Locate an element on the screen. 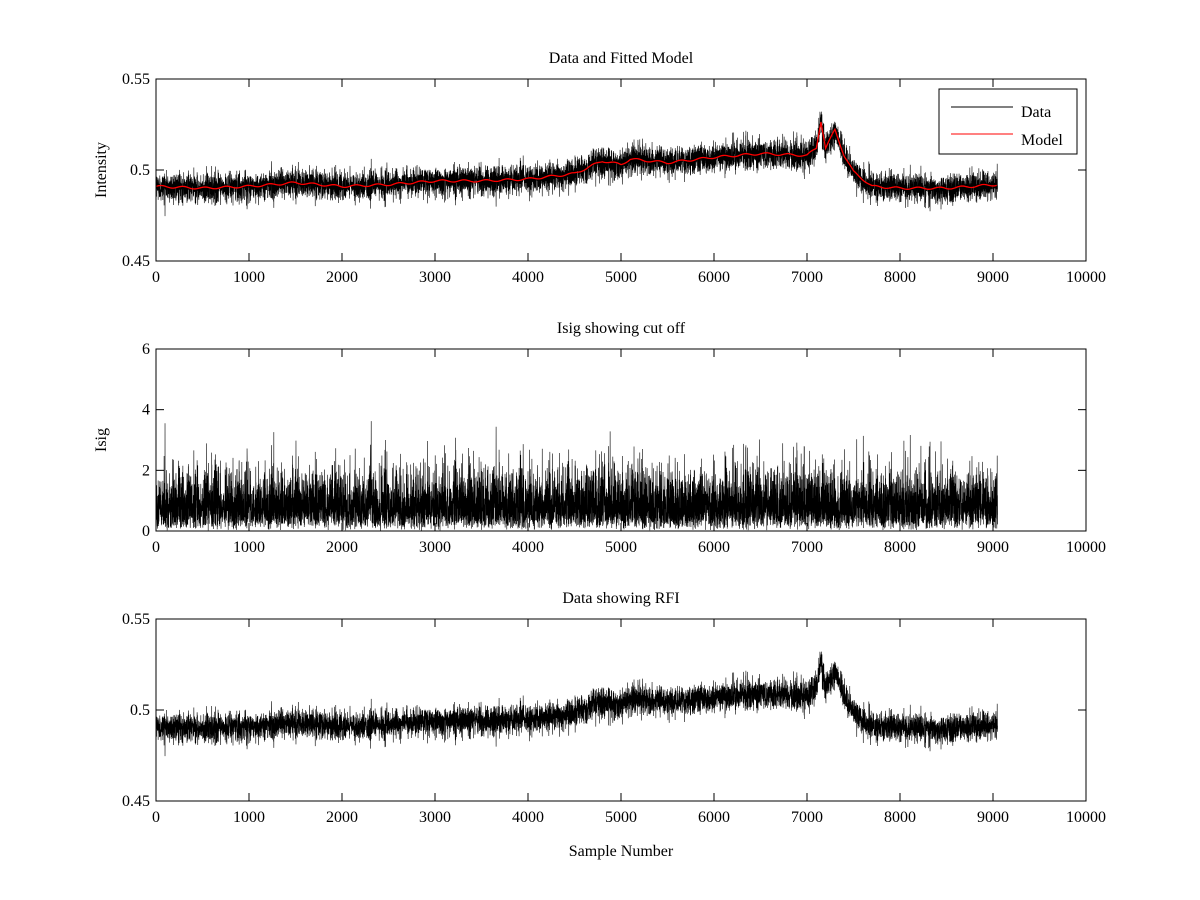 The height and width of the screenshot is (900, 1200). model-series-line is located at coordinates (576, 155).